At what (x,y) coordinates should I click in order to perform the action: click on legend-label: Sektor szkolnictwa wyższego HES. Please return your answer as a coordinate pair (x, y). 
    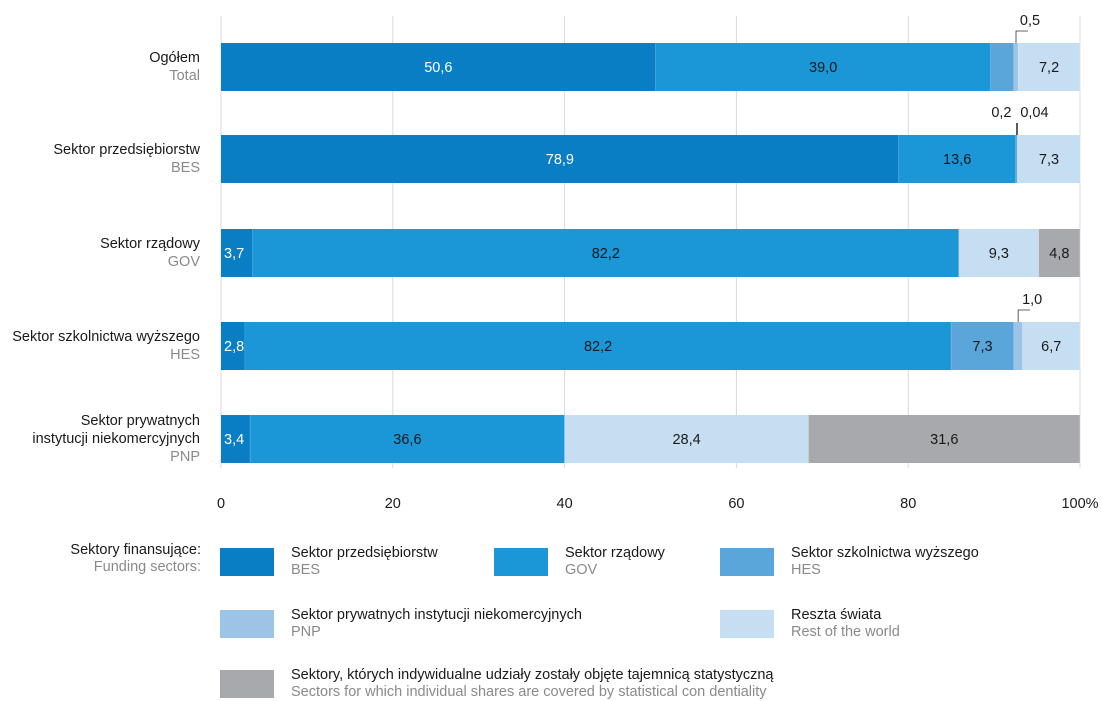
    Looking at the image, I should click on (885, 562).